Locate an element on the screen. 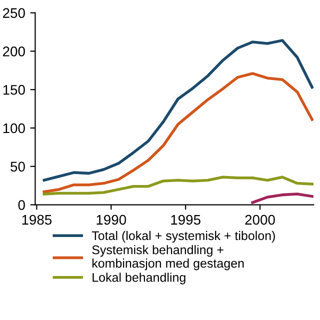 This screenshot has width=320, height=320. y-tick-label: 100 is located at coordinates (14, 128).